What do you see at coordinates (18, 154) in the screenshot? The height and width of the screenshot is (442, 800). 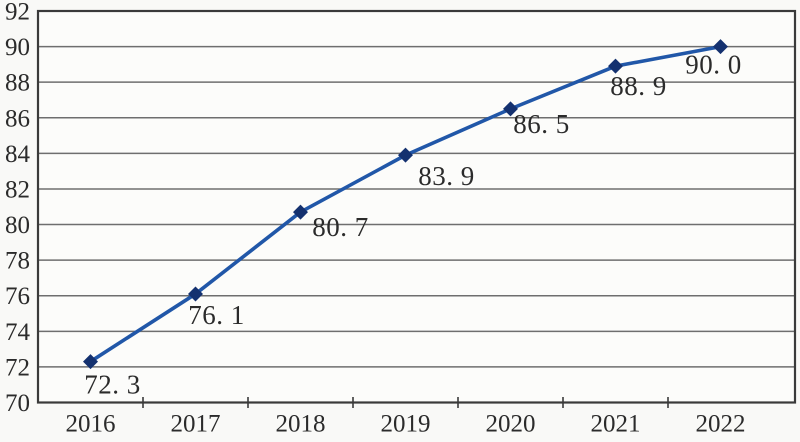 I see `y-axis-label: 84` at bounding box center [18, 154].